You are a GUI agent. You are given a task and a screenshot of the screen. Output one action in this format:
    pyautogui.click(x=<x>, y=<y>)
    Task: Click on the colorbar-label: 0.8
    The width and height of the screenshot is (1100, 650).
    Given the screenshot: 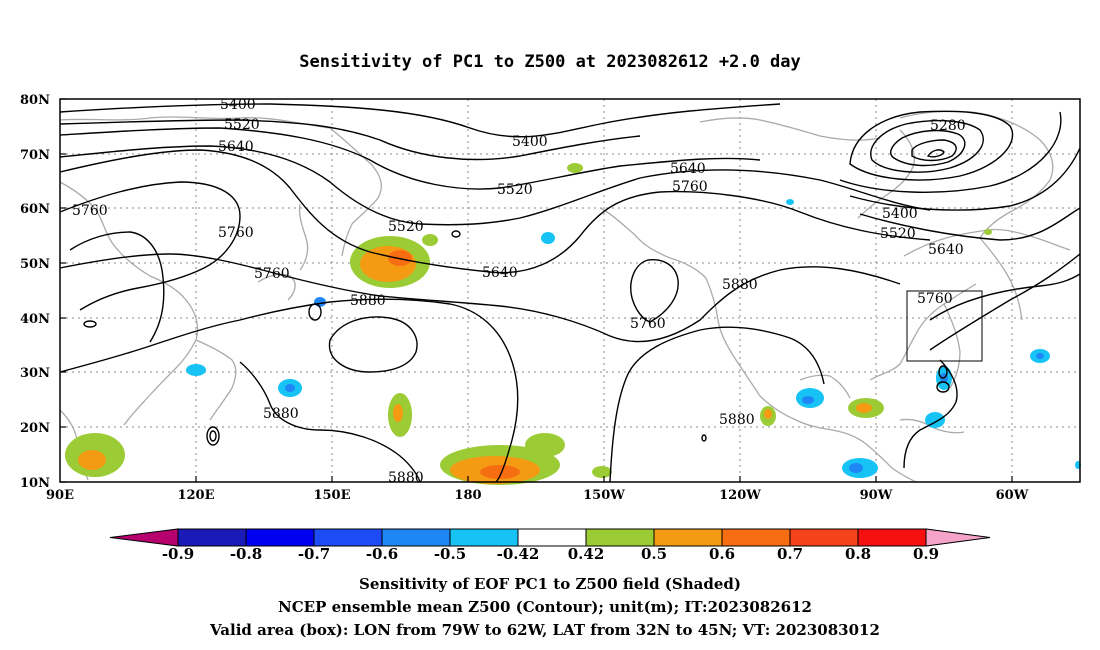 What is the action you would take?
    pyautogui.click(x=858, y=554)
    